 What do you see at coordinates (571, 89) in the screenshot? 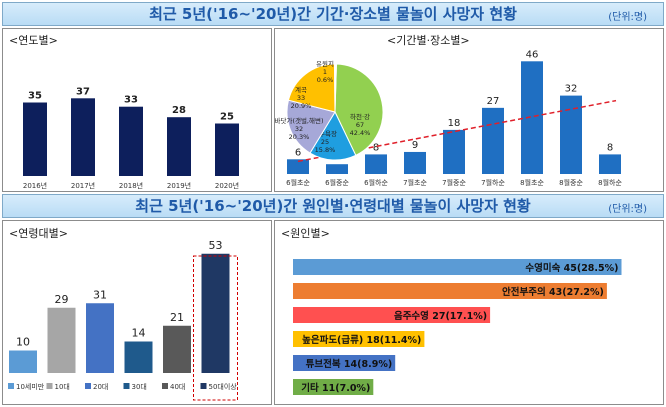
I see `period-value-label: 32` at bounding box center [571, 89].